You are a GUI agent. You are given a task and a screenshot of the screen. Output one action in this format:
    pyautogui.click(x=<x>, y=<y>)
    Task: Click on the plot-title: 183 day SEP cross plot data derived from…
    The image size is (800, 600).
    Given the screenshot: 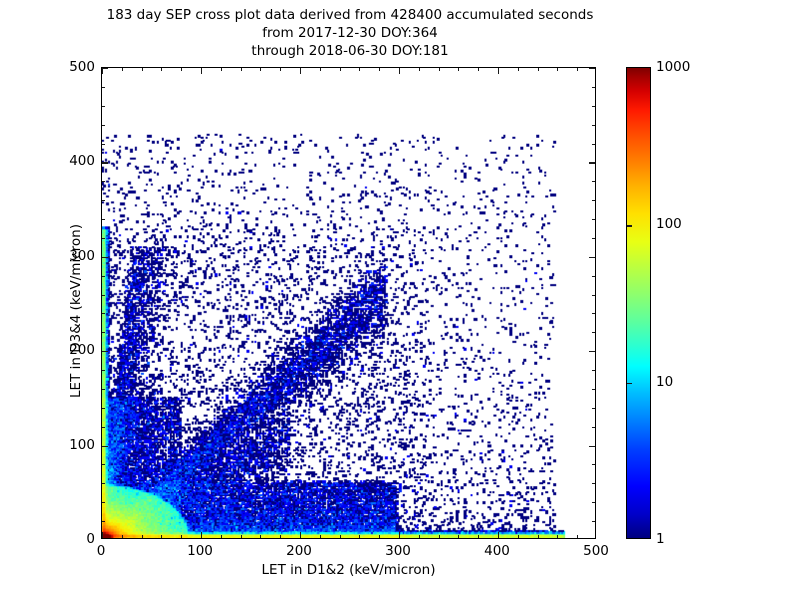 What is the action you would take?
    pyautogui.click(x=350, y=33)
    